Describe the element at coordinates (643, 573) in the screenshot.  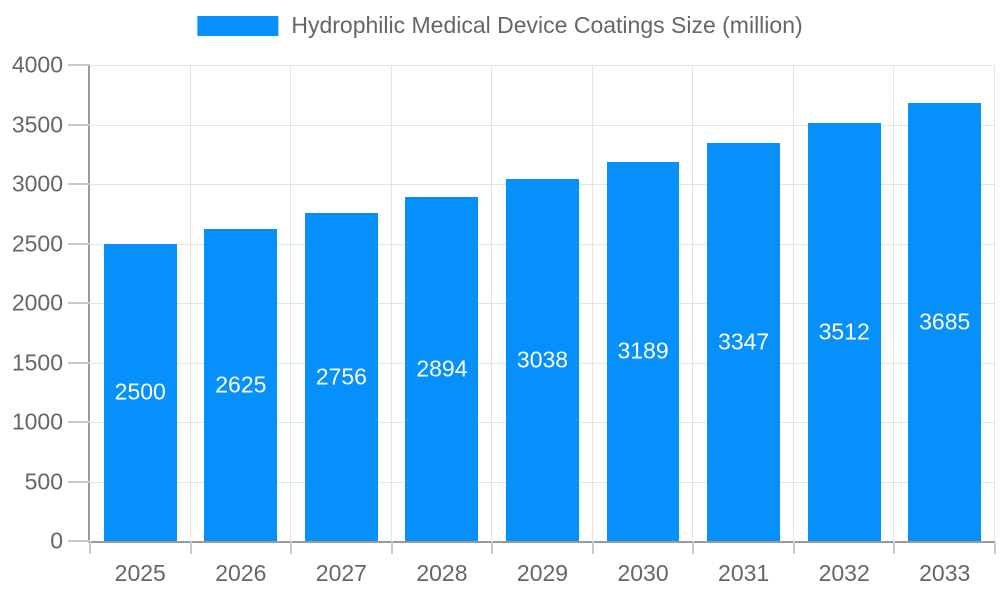
I see `x-axis-label: 2030` at that location.